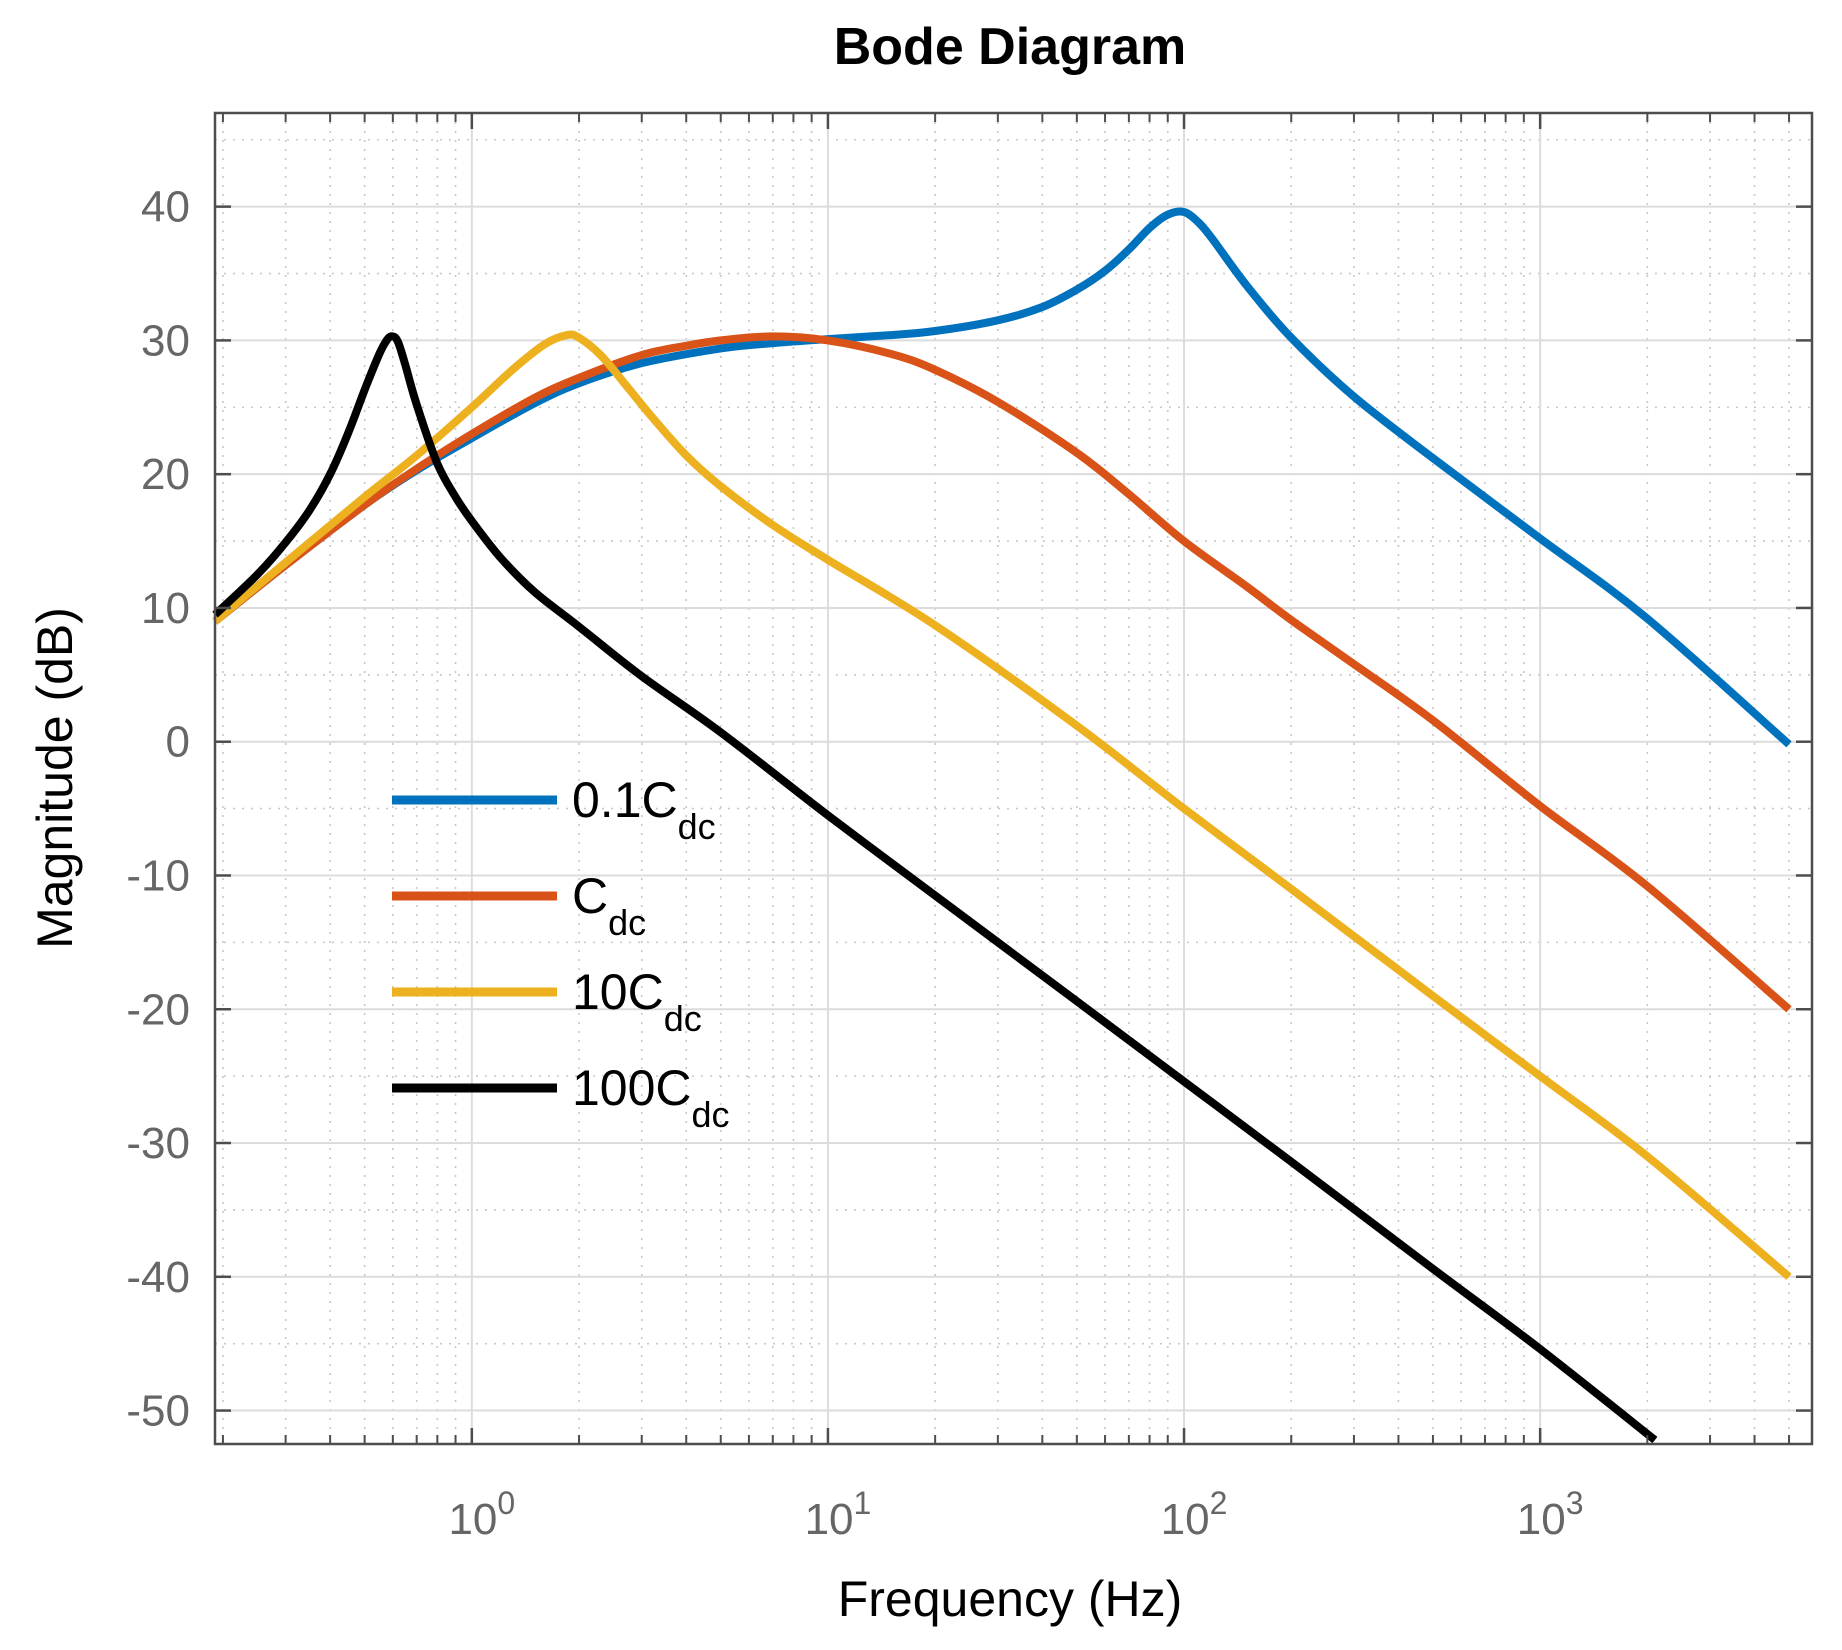  Describe the element at coordinates (1550, 1514) in the screenshot. I see `x-tick-label: 10³` at that location.